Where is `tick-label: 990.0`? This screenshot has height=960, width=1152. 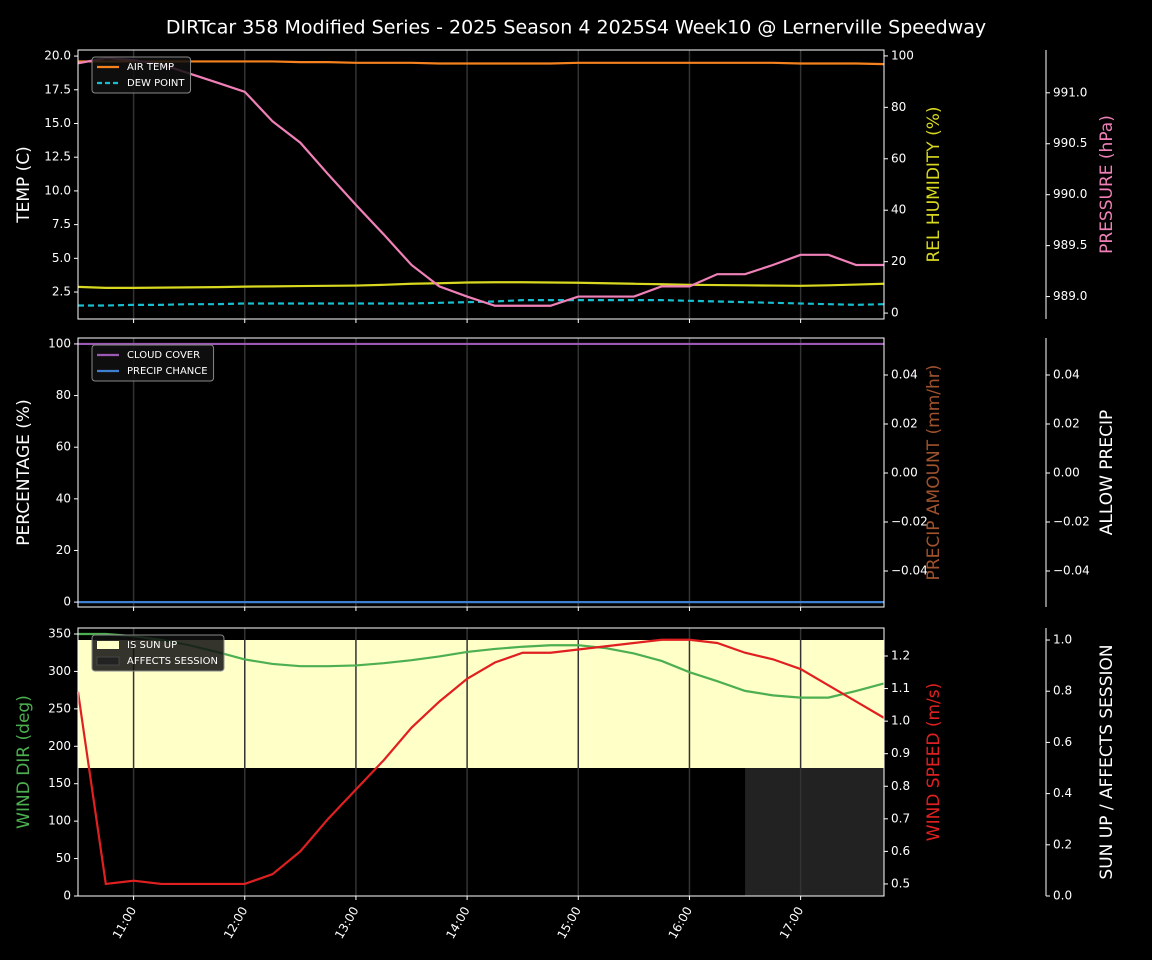 tick-label: 990.0 is located at coordinates (1070, 194).